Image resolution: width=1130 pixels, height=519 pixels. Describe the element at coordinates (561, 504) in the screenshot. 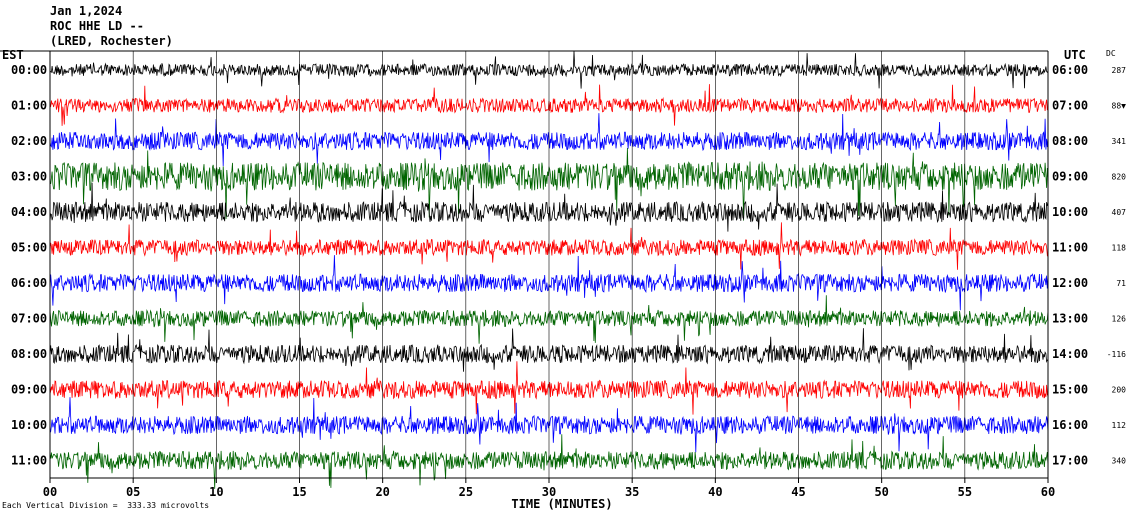

I see `x-axis-title: TIME (MINUTES)` at that location.